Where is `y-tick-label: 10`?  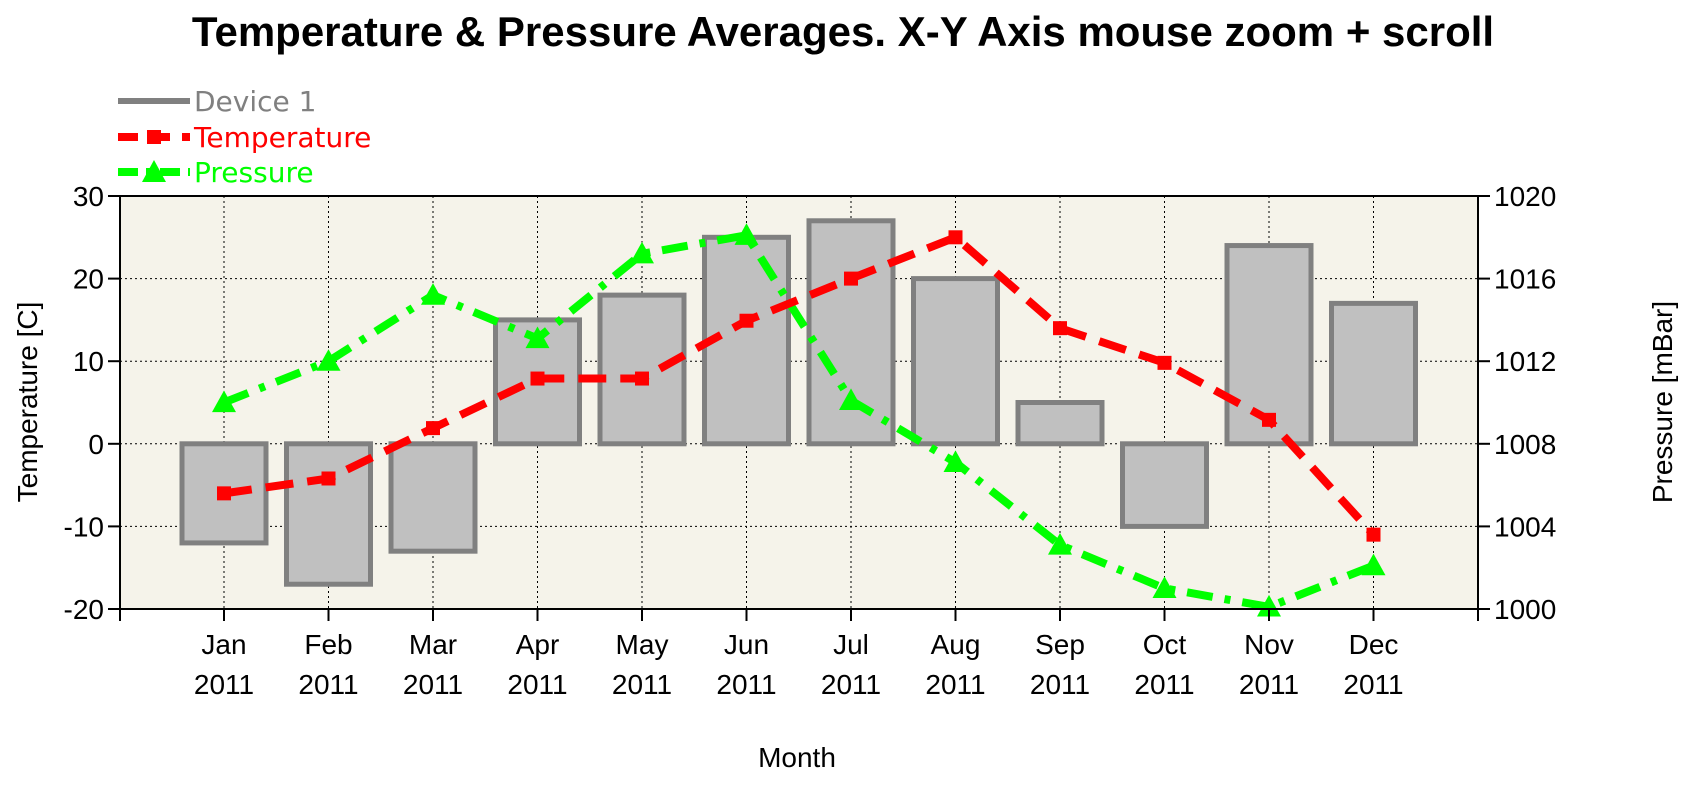
y-tick-label: 10 is located at coordinates (88, 361).